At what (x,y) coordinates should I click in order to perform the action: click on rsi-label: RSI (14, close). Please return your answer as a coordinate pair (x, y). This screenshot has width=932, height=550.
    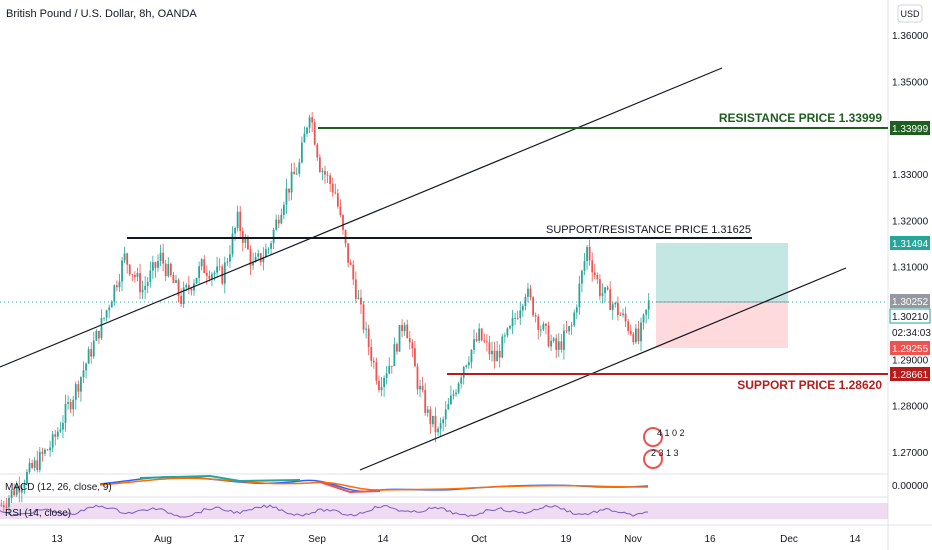
    Looking at the image, I should click on (38, 513).